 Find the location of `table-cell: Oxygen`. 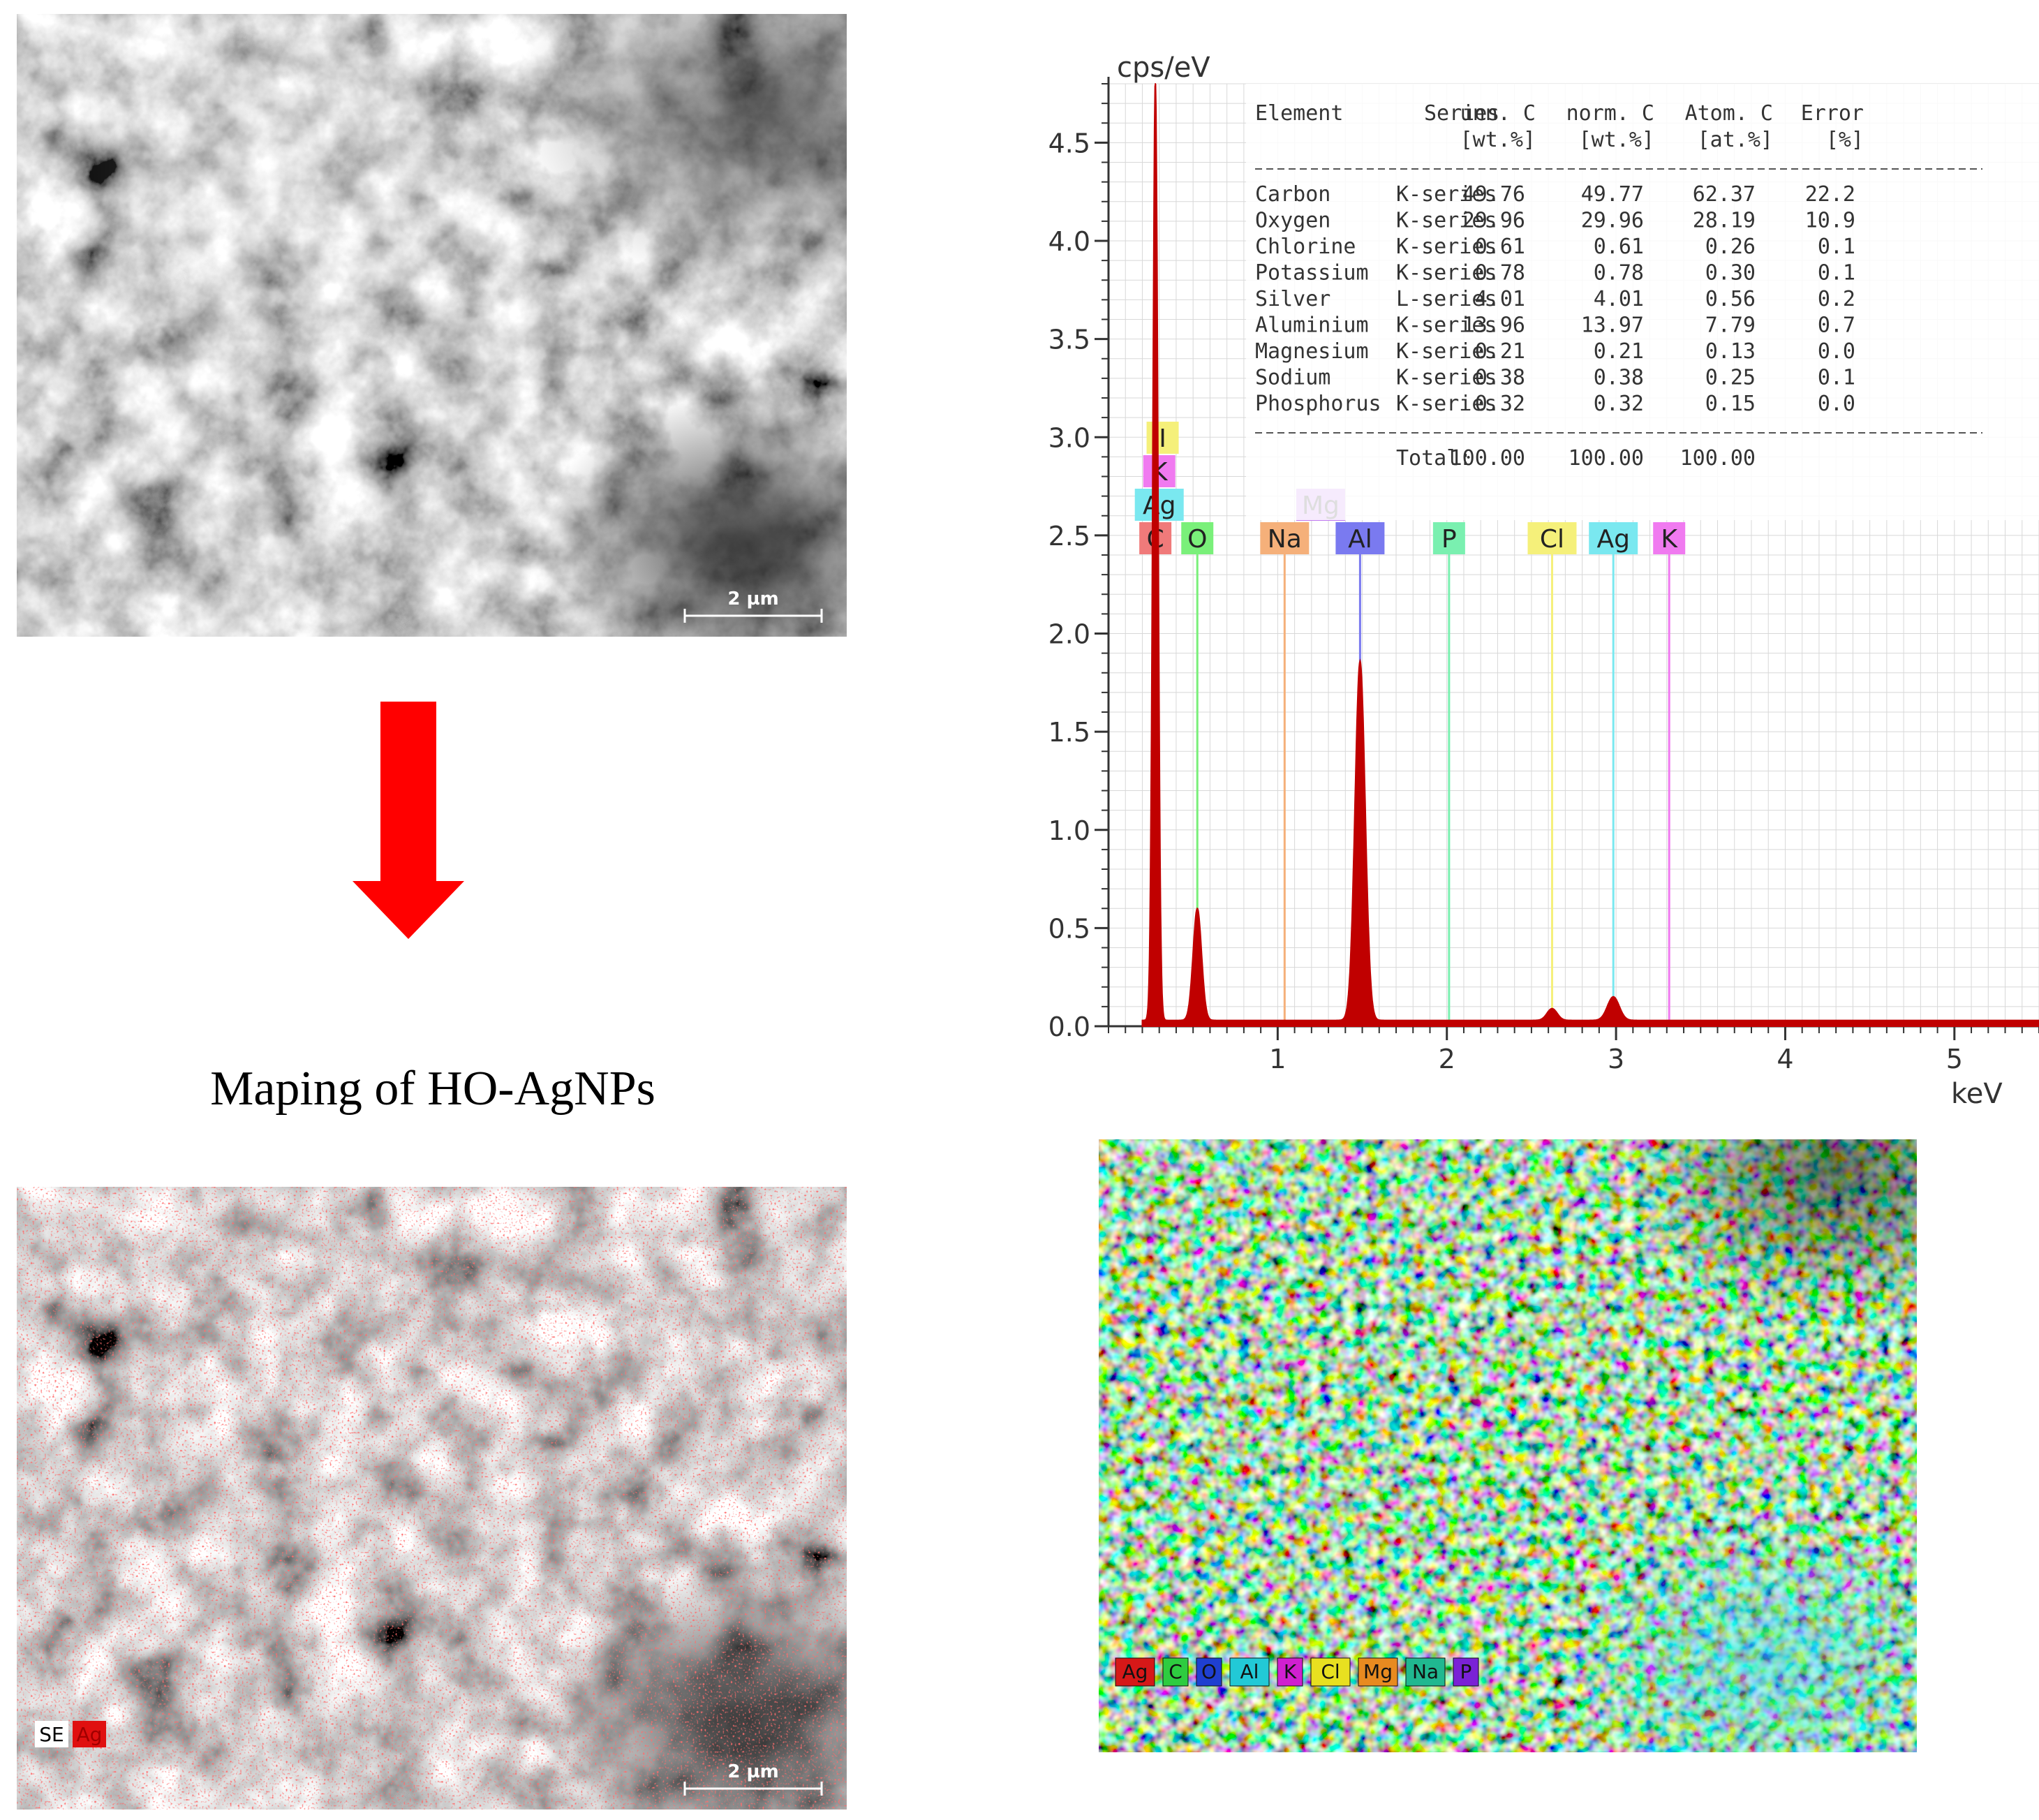

table-cell: Oxygen is located at coordinates (1292, 221).